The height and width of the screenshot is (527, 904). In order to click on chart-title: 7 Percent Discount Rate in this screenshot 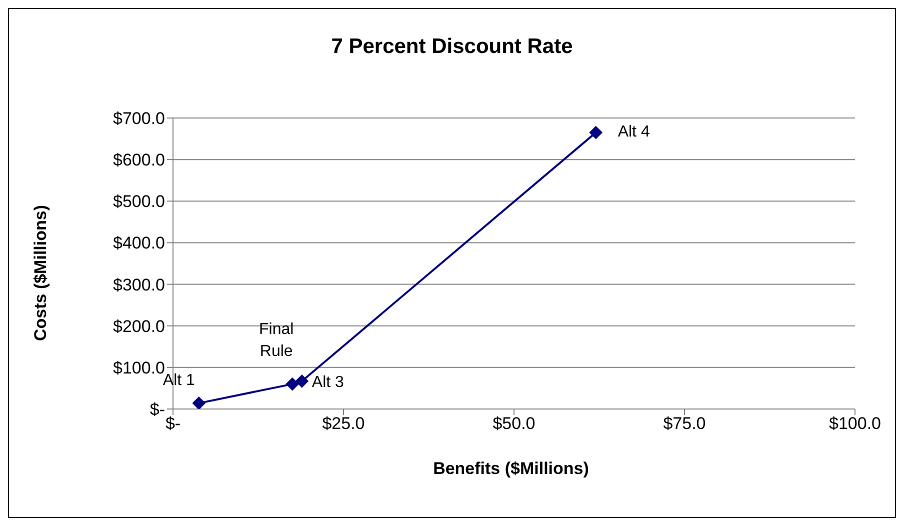, I will do `click(452, 47)`.